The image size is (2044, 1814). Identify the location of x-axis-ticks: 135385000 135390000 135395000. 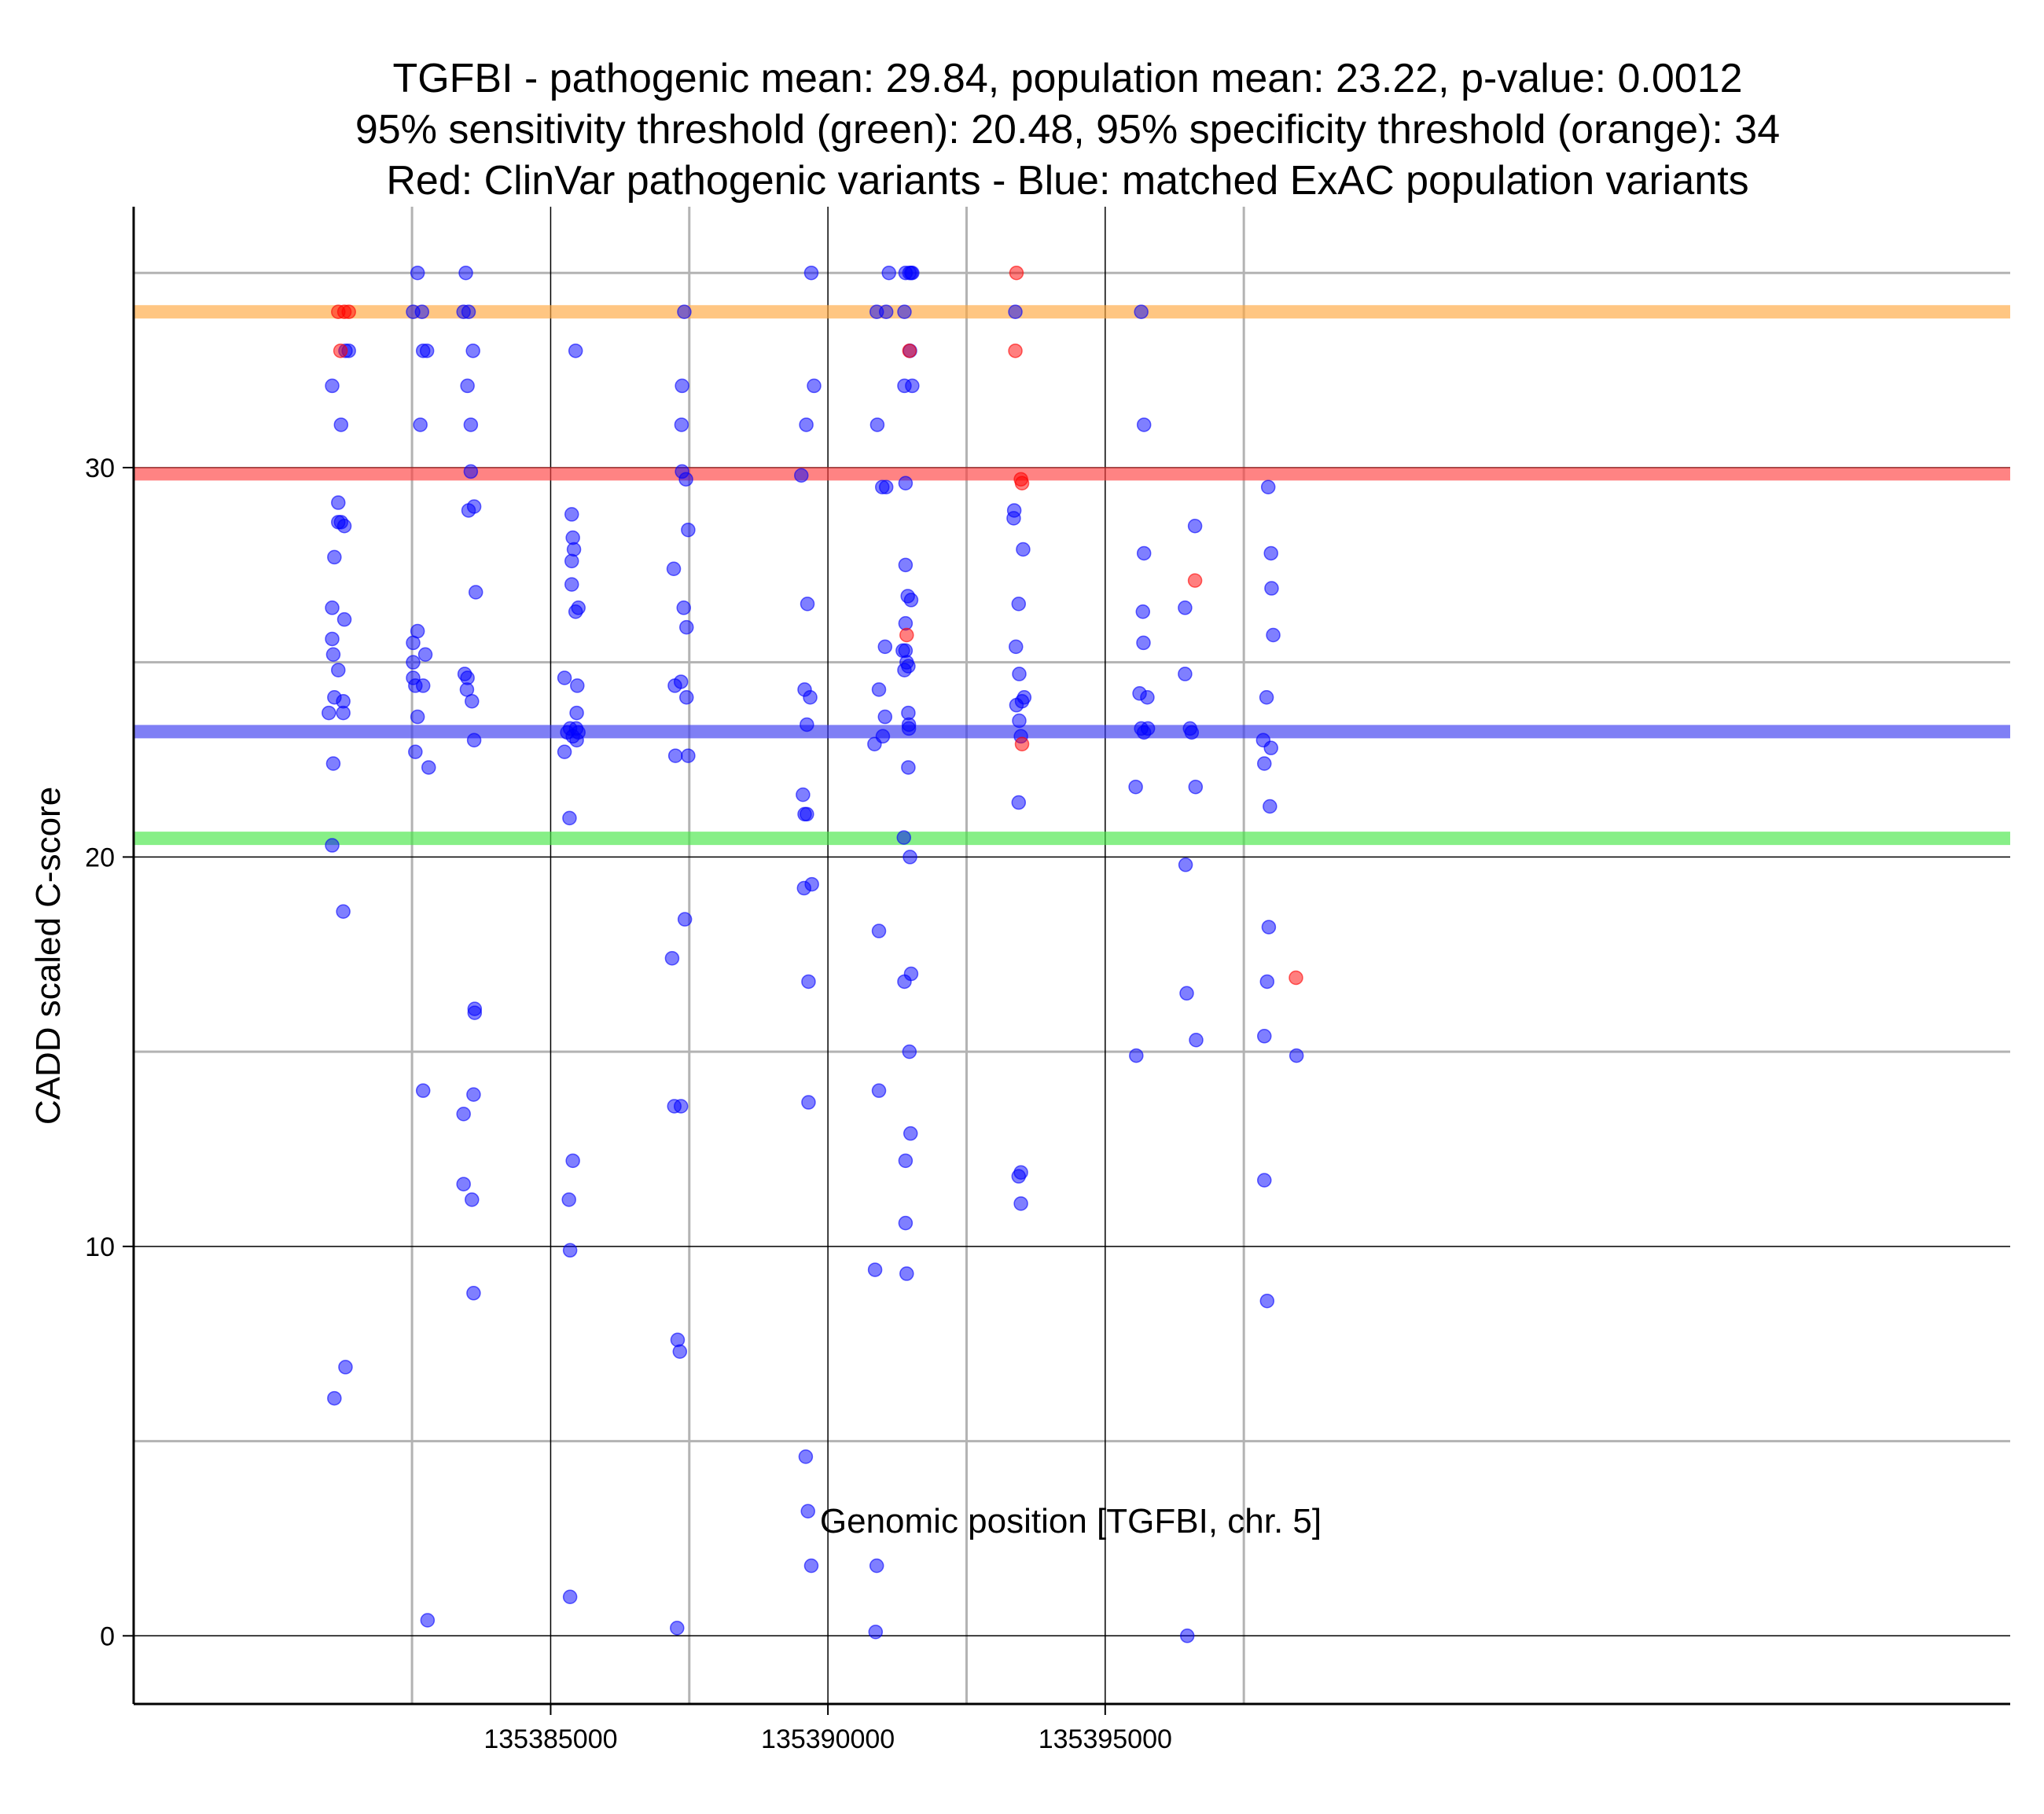
(828, 1729).